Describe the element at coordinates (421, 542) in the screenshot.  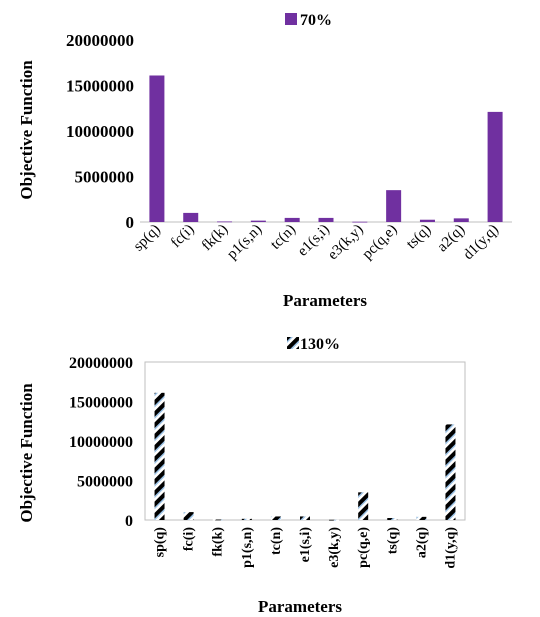
I see `x-tick-label: a2(q)` at that location.